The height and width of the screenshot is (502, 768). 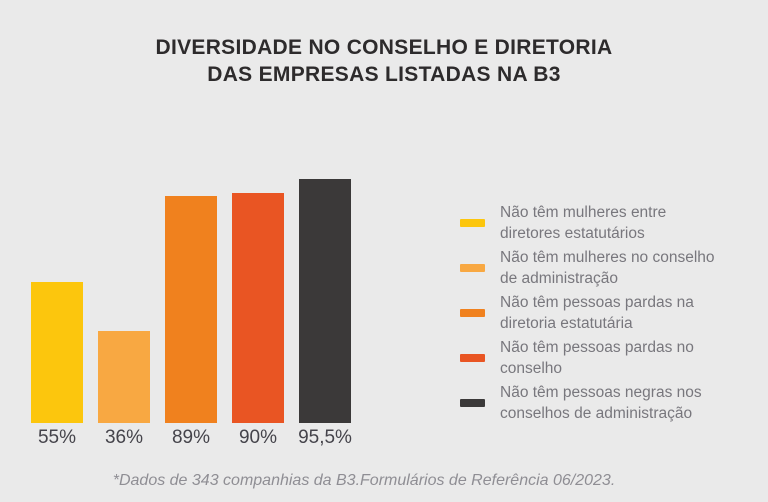 What do you see at coordinates (258, 437) in the screenshot?
I see `bar-value-label: 90%` at bounding box center [258, 437].